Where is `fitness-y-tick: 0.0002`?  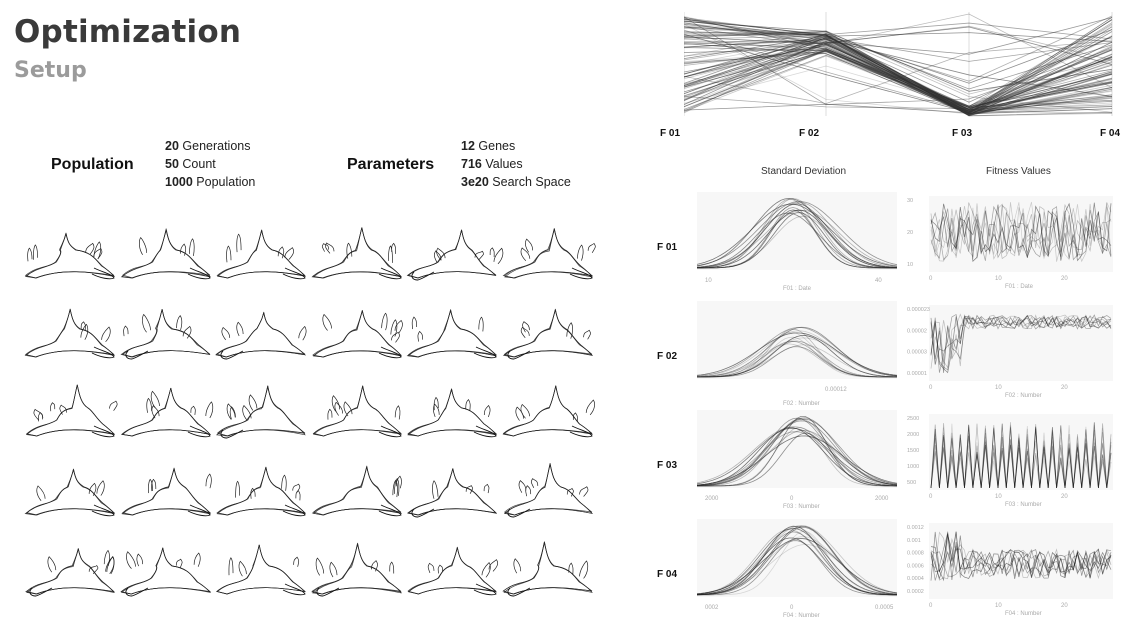
fitness-y-tick: 0.0002 is located at coordinates (915, 592).